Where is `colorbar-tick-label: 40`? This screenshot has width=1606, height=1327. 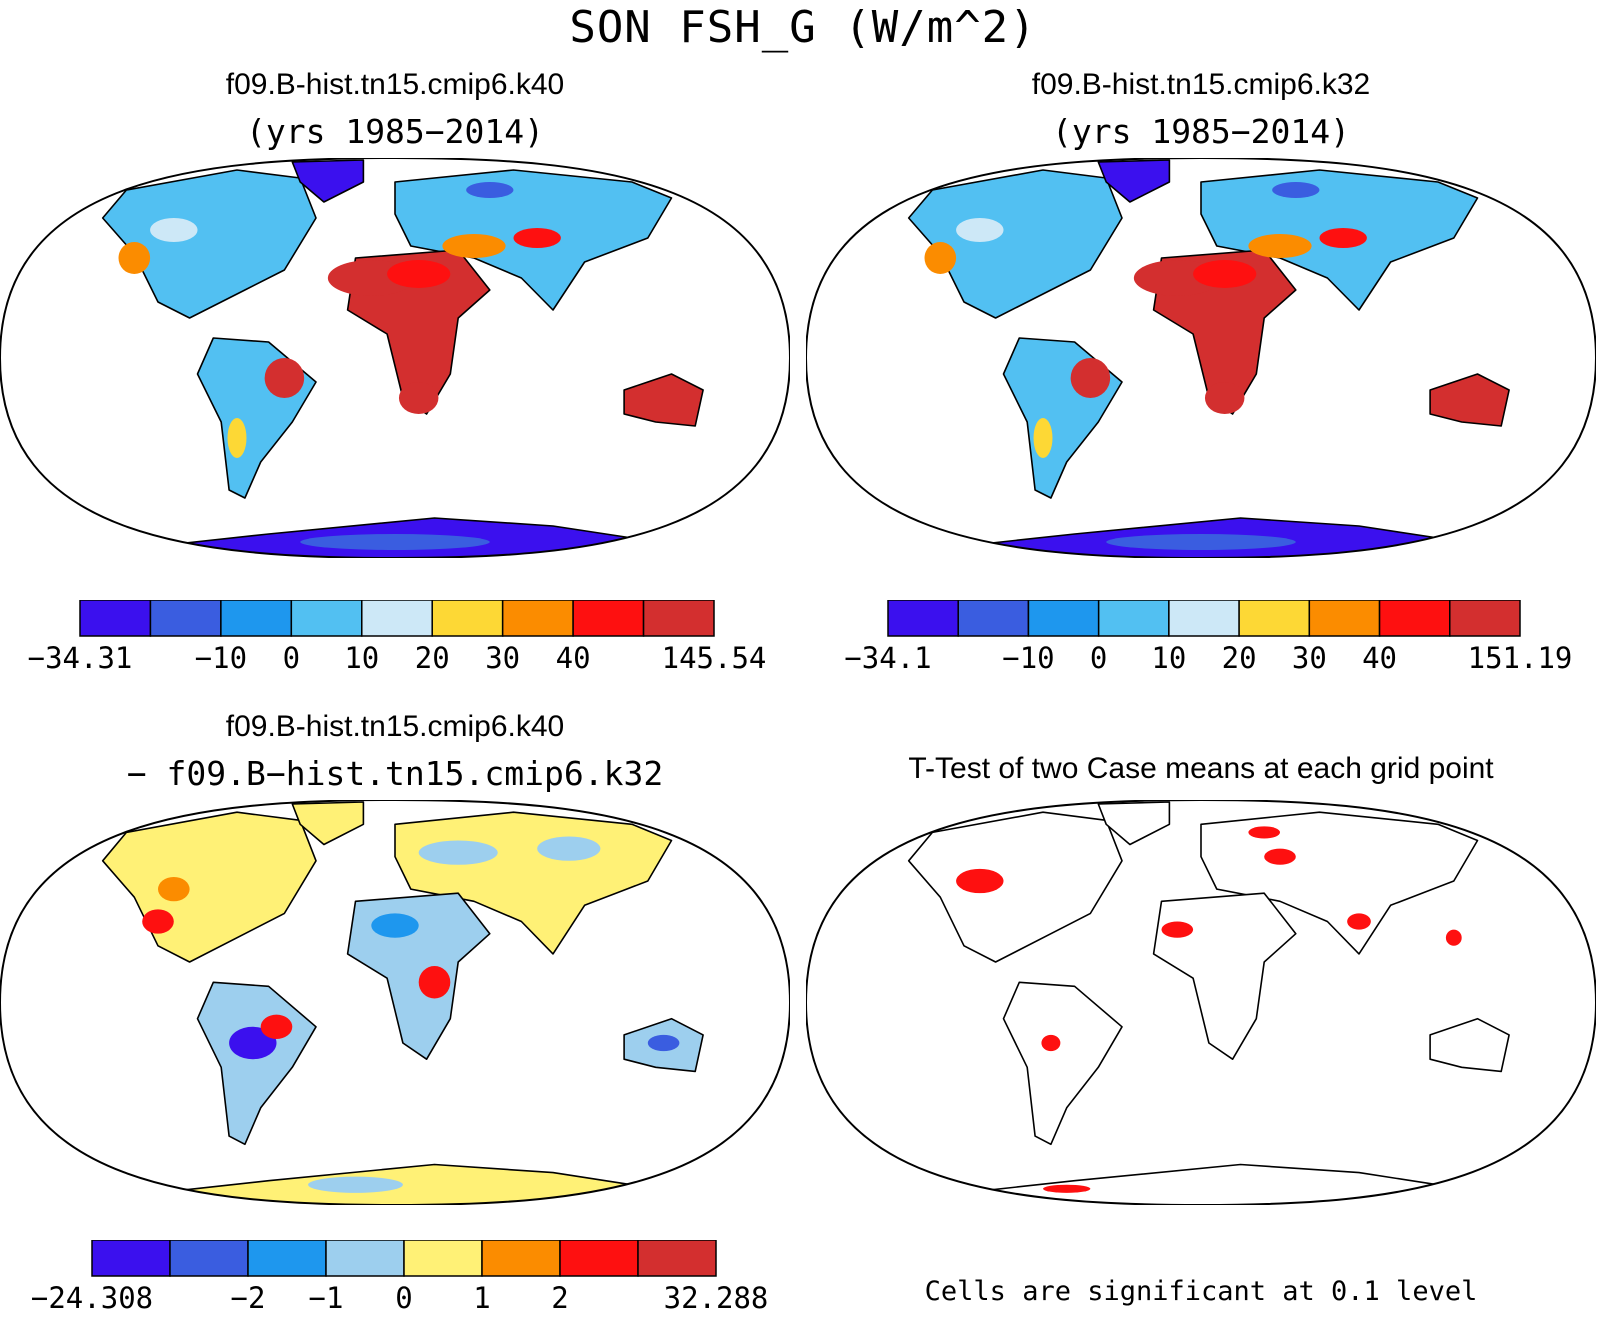 colorbar-tick-label: 40 is located at coordinates (573, 658).